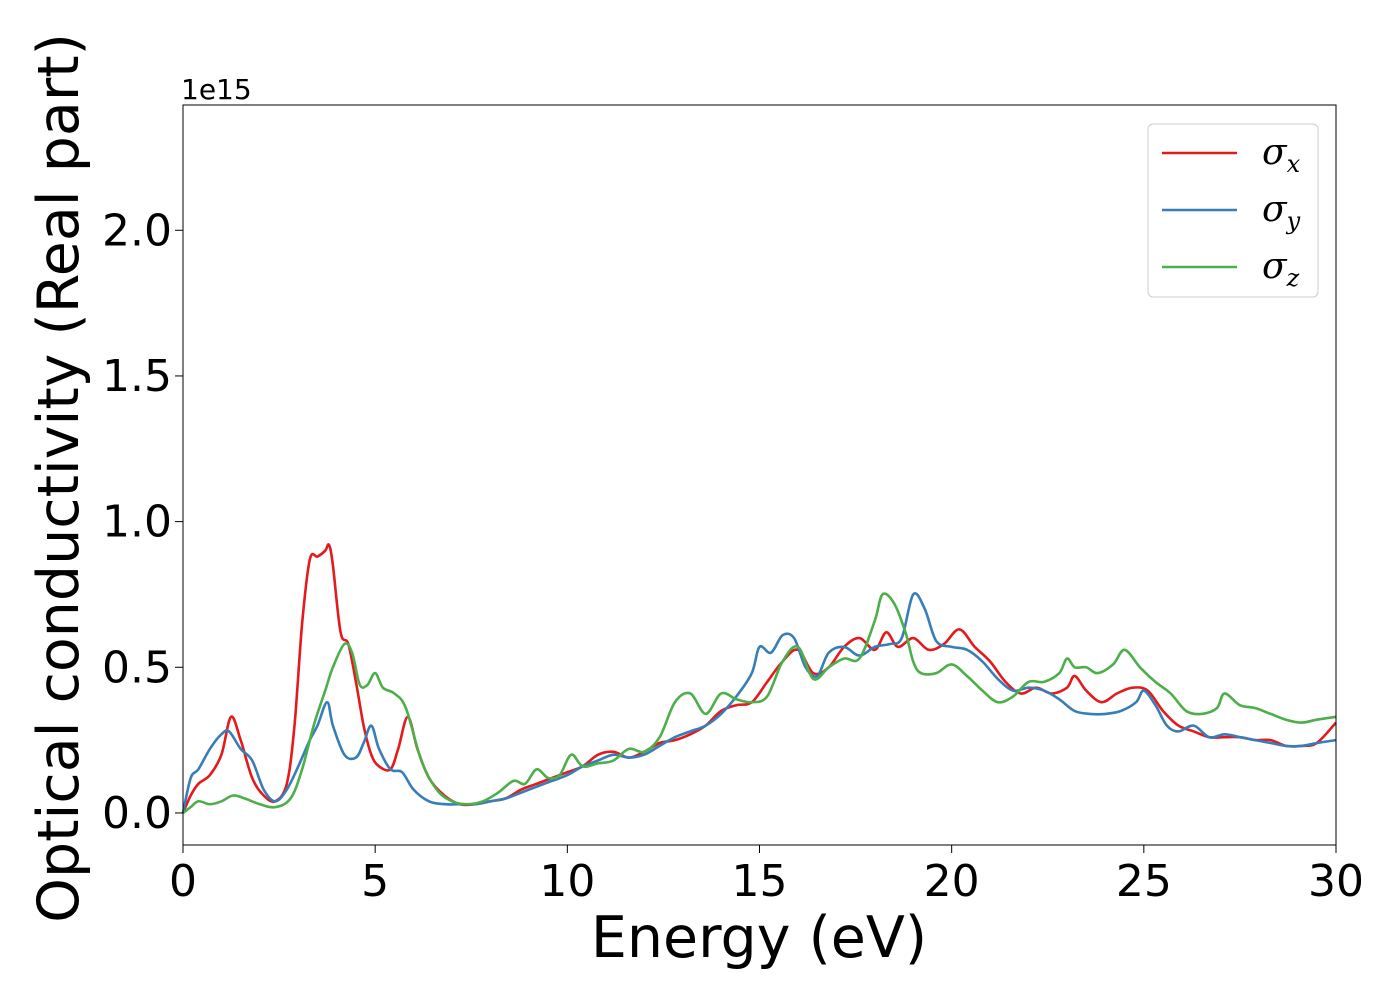  I want to click on y-tick-label: 0.0, so click(137, 813).